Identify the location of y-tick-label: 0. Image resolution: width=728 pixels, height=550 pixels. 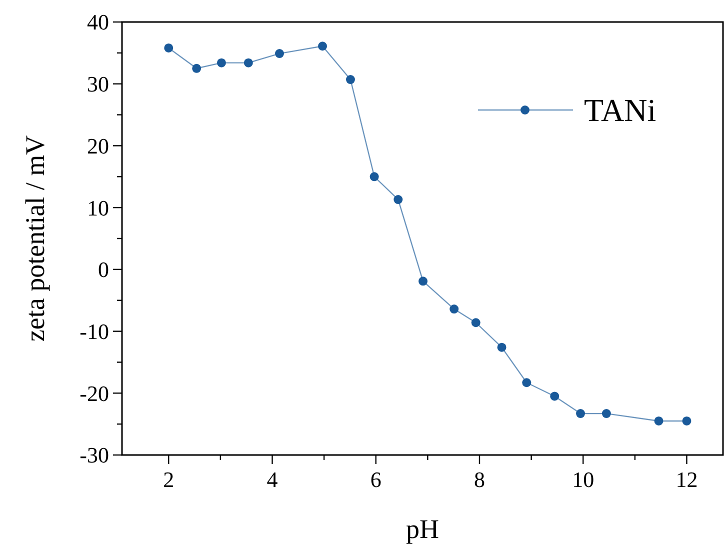
(103, 269).